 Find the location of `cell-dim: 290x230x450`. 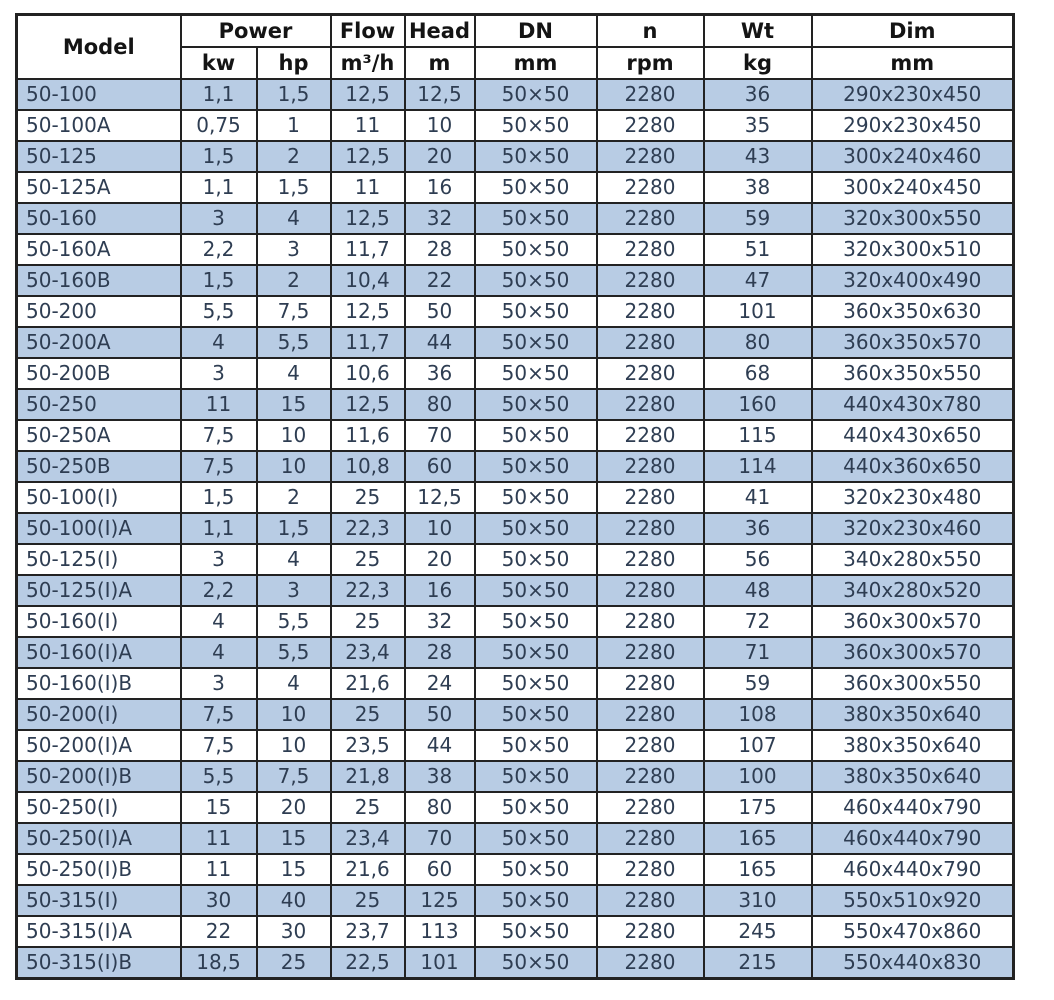

cell-dim: 290x230x450 is located at coordinates (912, 94).